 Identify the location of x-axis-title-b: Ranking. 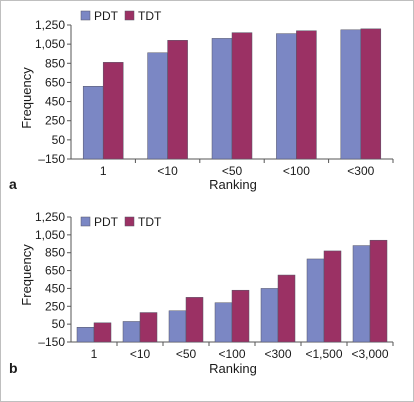
(233, 368).